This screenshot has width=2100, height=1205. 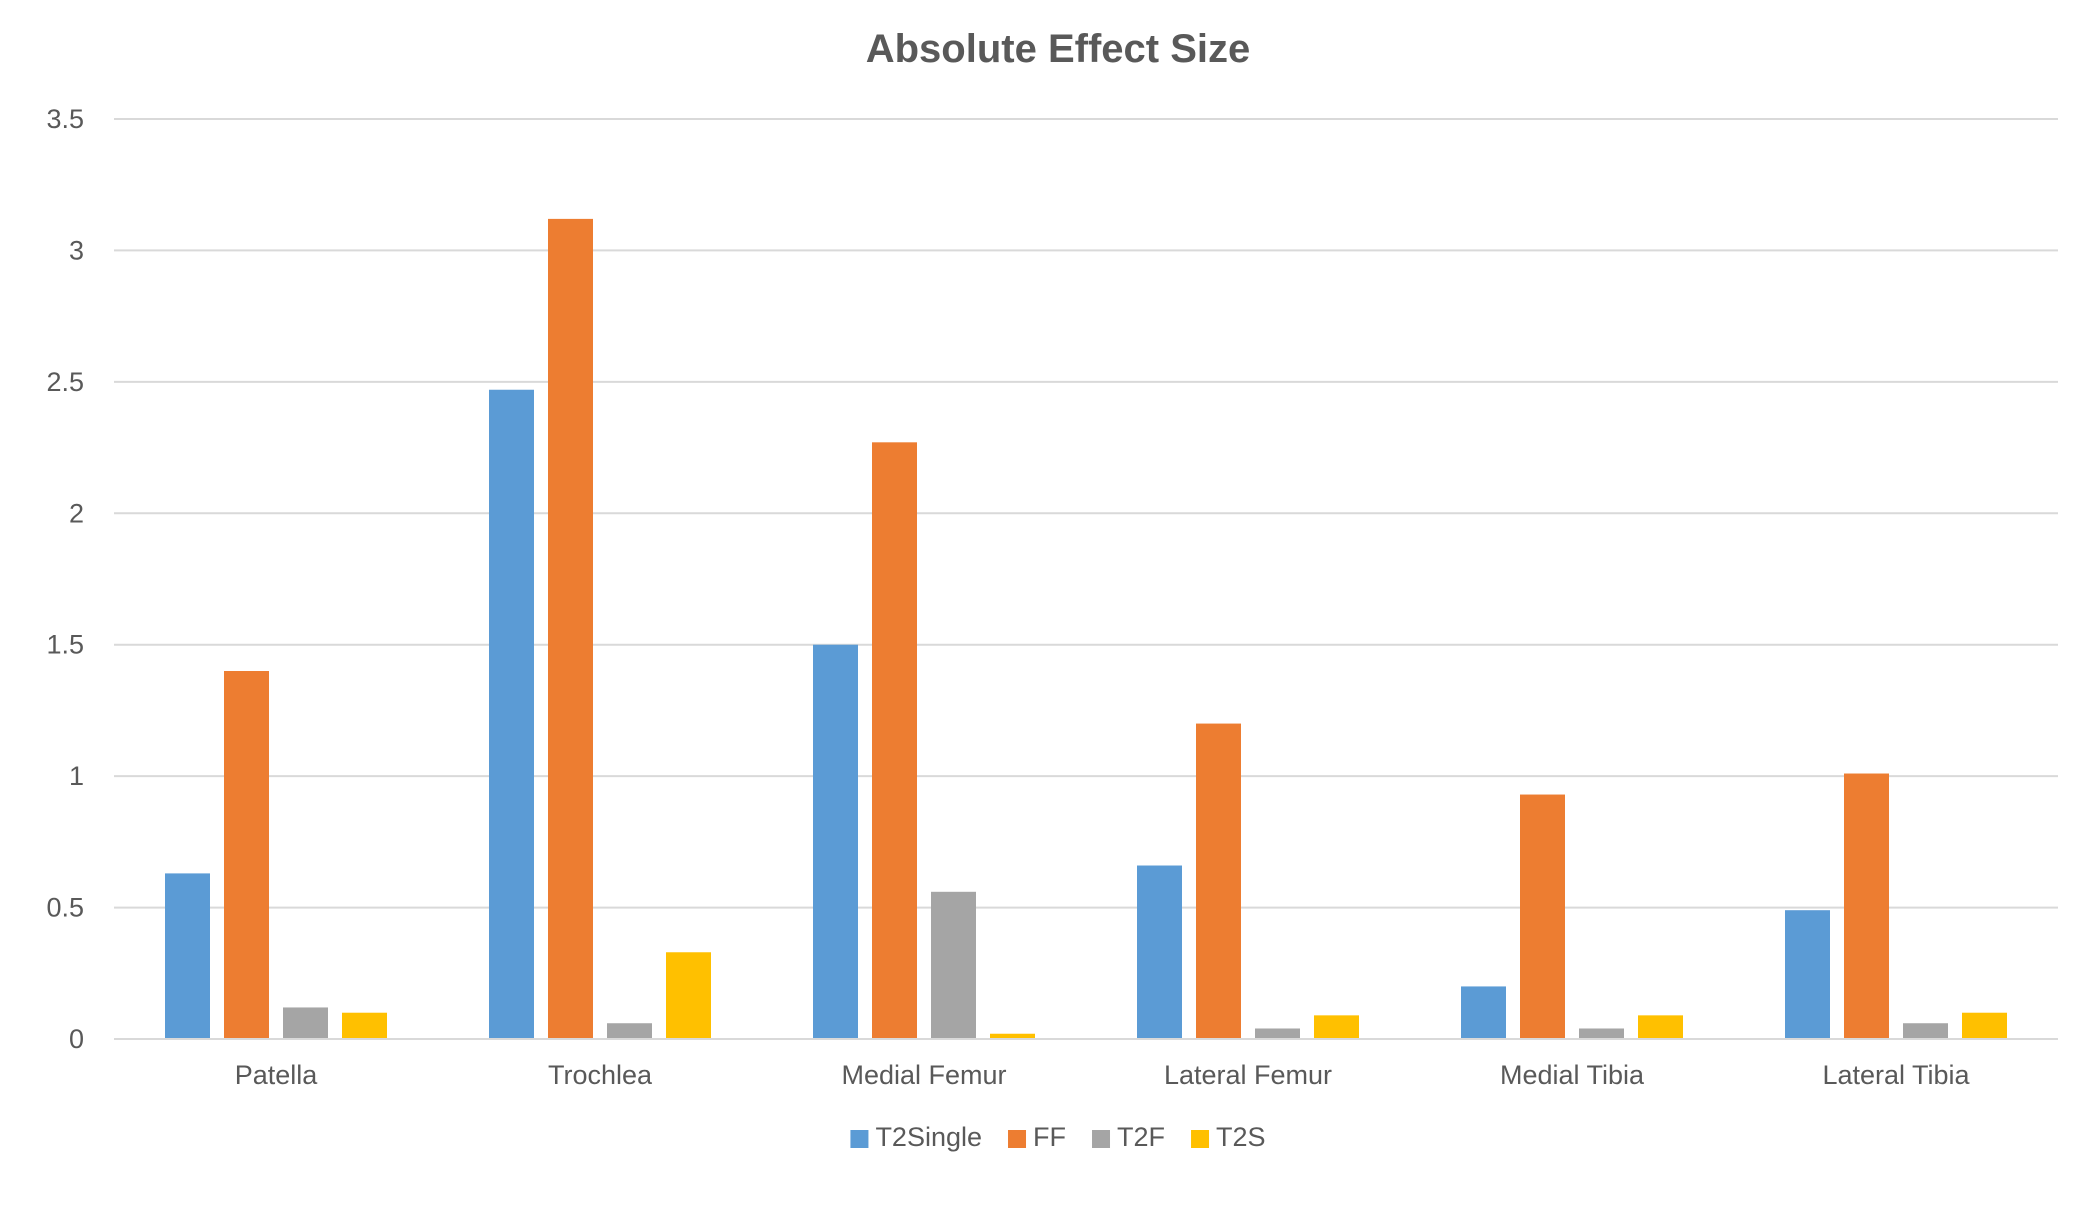 I want to click on y-tick-label: 3, so click(x=76, y=250).